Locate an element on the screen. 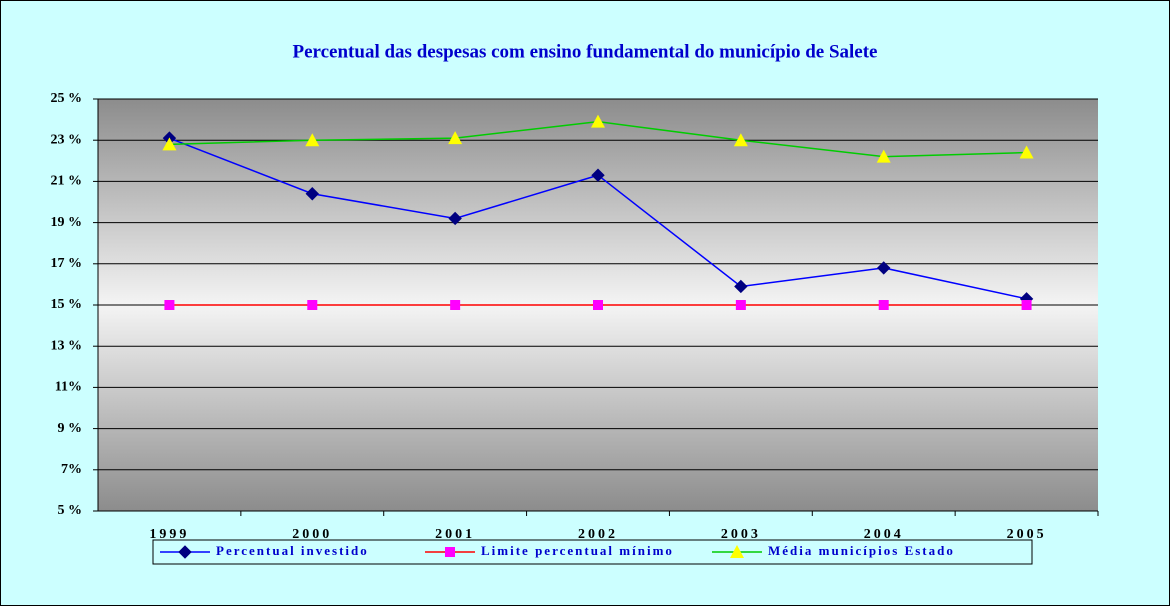  legend-box is located at coordinates (592, 552).